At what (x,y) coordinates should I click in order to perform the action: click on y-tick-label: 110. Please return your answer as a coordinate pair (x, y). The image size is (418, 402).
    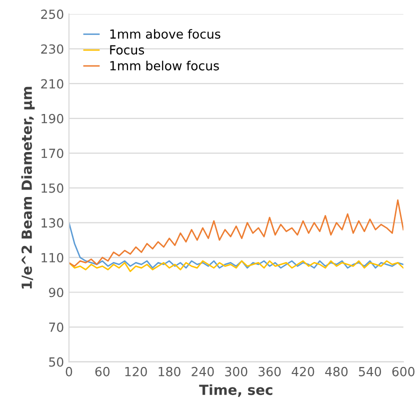
    Looking at the image, I should click on (53, 257).